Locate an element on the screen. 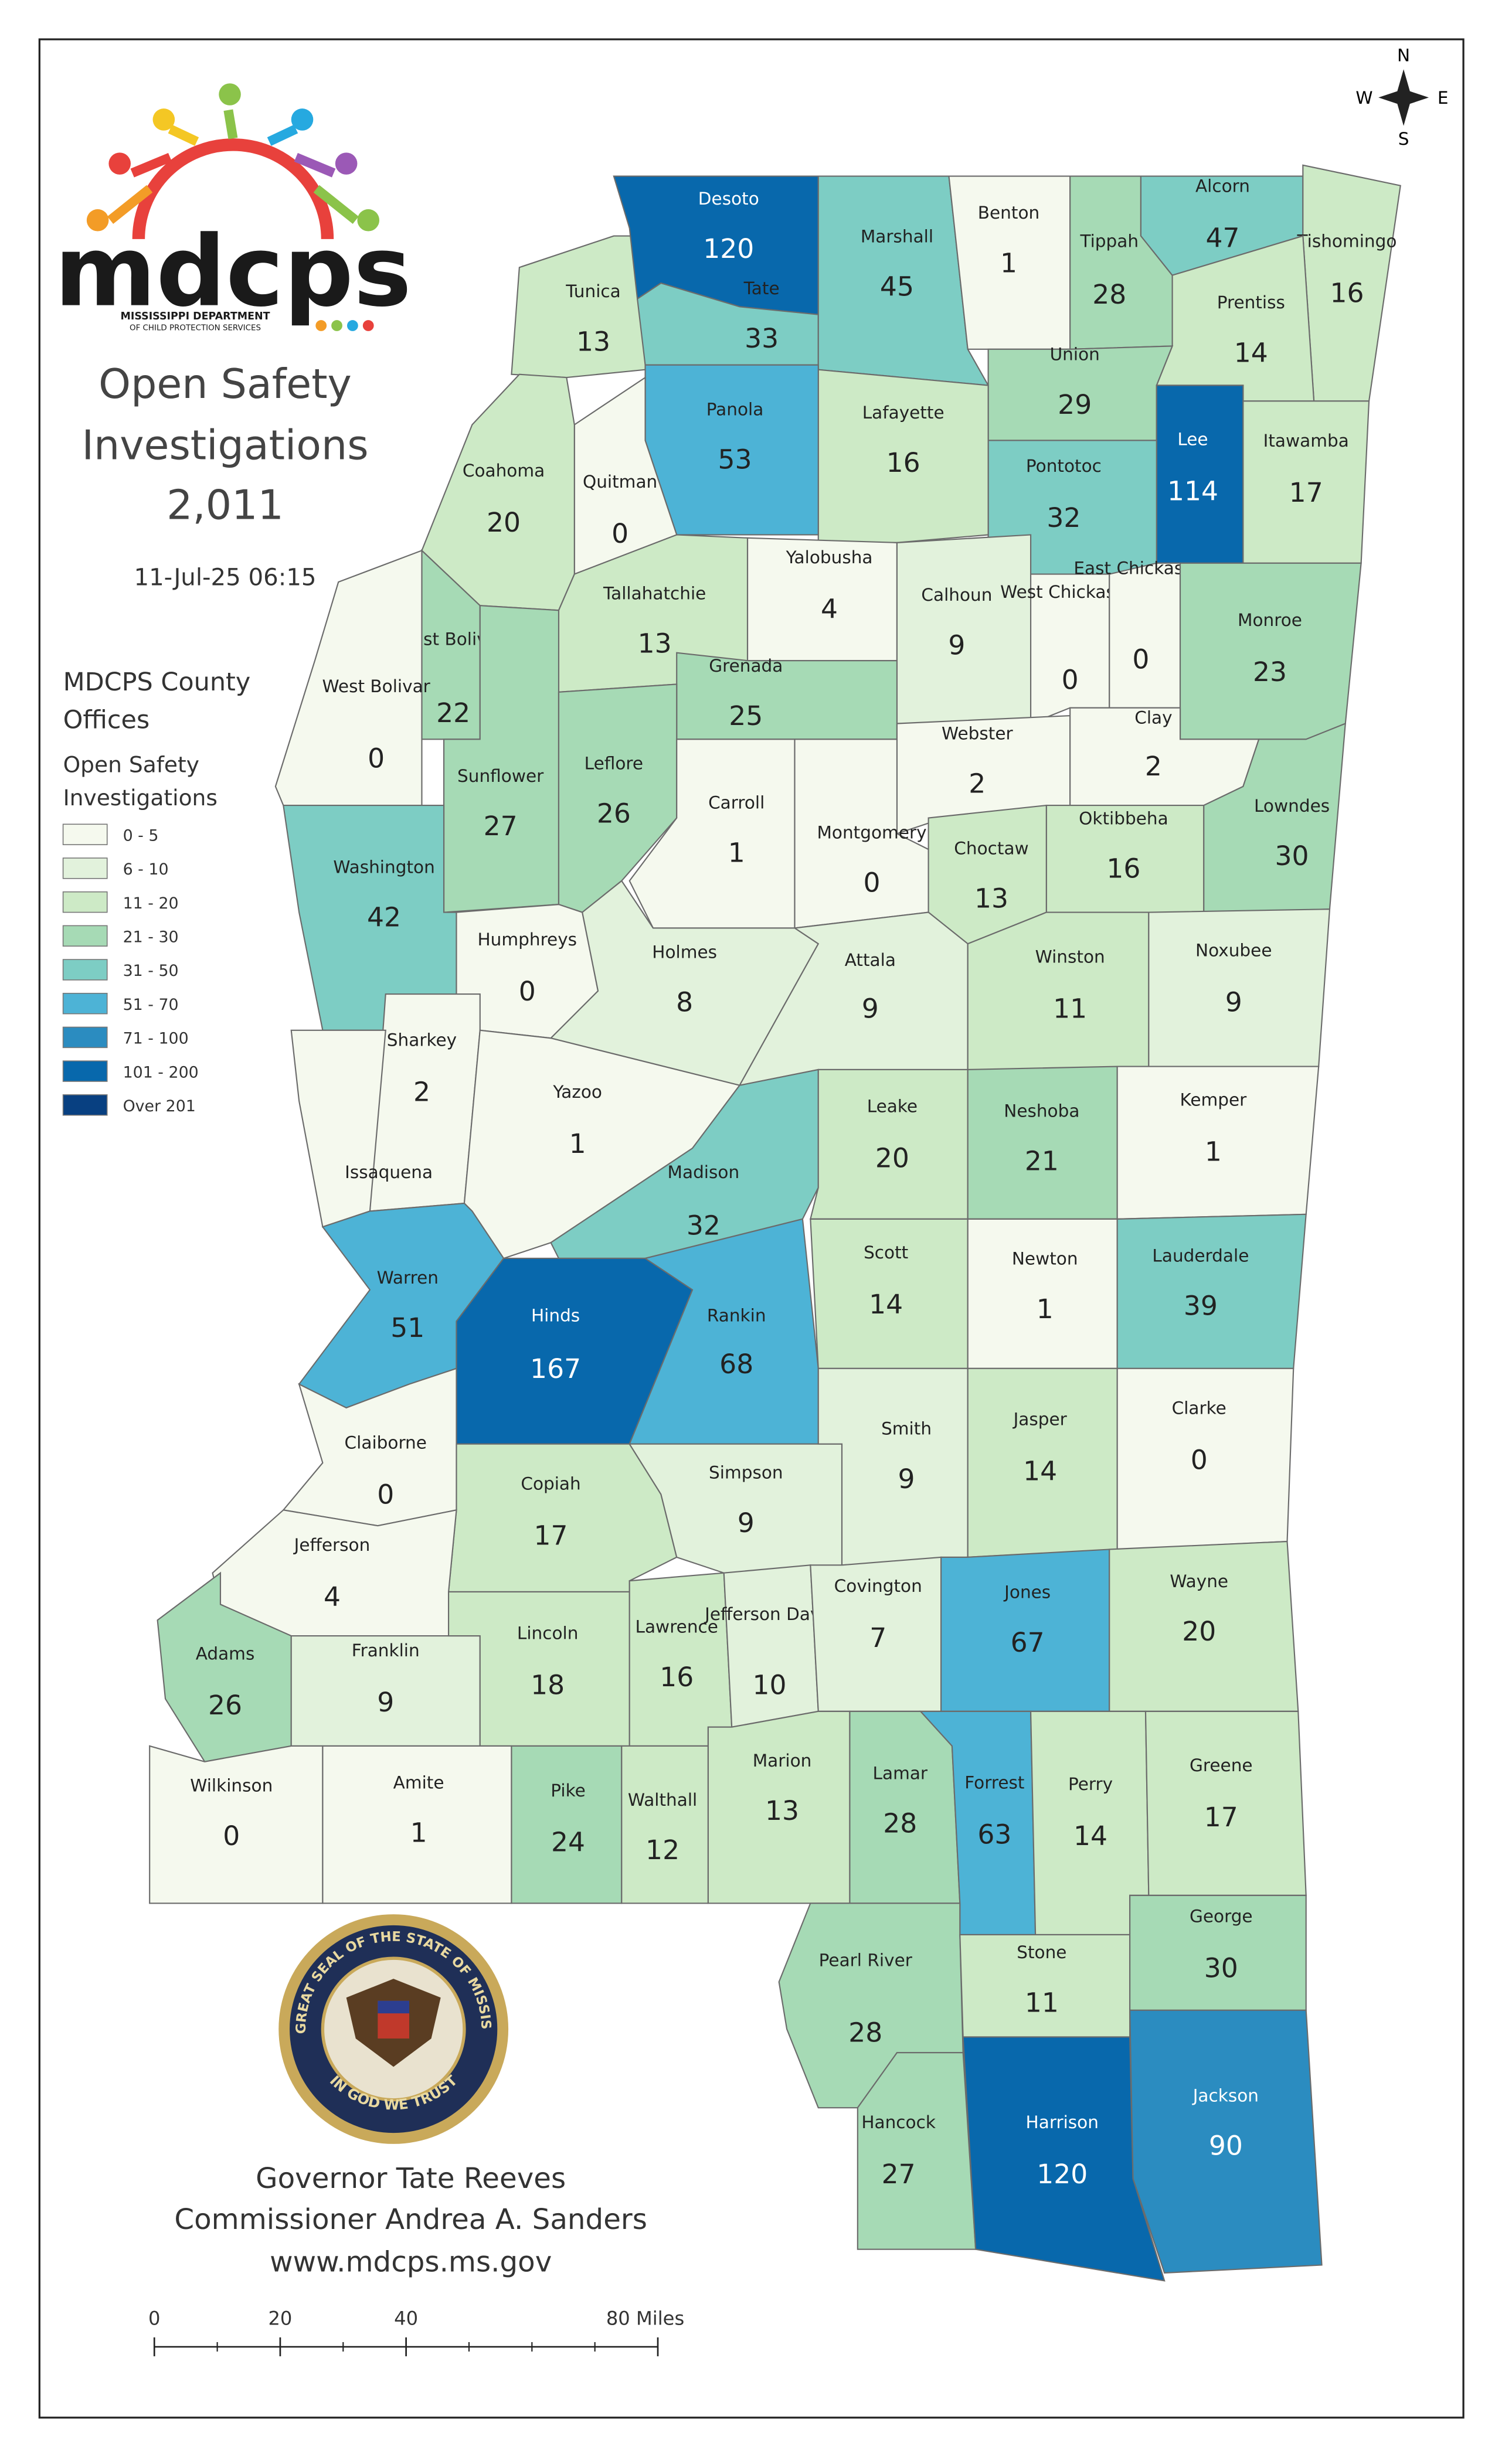  county-name: Hinds is located at coordinates (555, 1315).